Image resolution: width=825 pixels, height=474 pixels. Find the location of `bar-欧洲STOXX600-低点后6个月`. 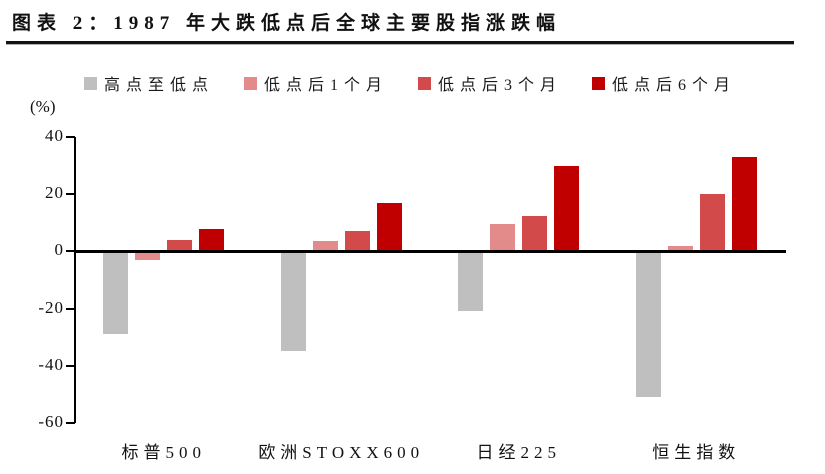

bar-欧洲STOXX600-低点后6个月 is located at coordinates (389, 227).